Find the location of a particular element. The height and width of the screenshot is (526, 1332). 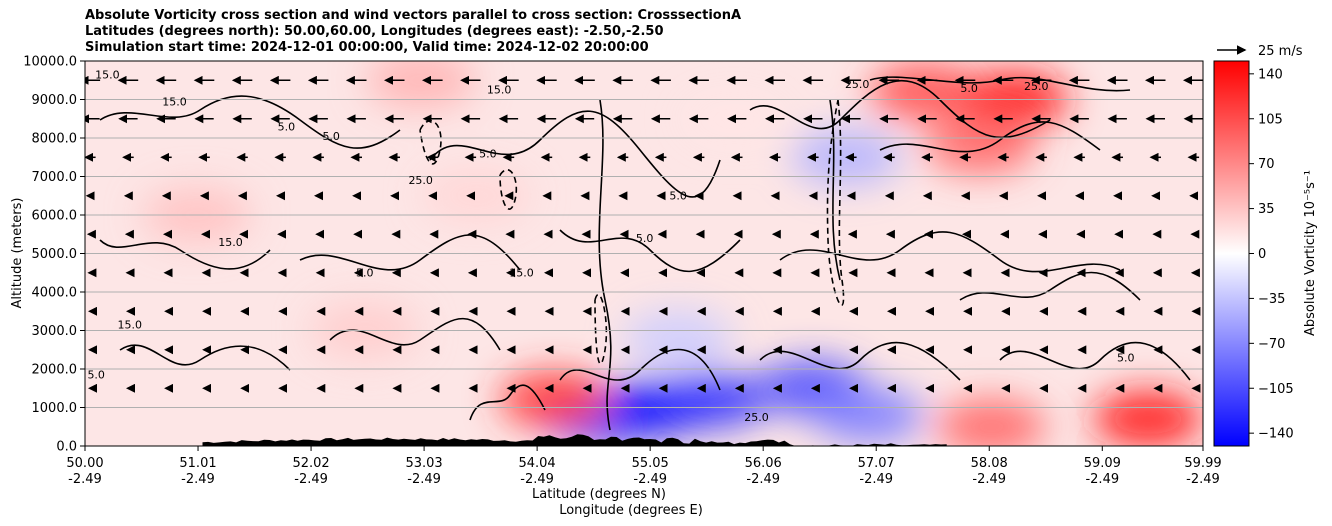

colorbar-ticks: 140 105 70 35 0 −35 −70 −105 −140 is located at coordinates (1271, 254).